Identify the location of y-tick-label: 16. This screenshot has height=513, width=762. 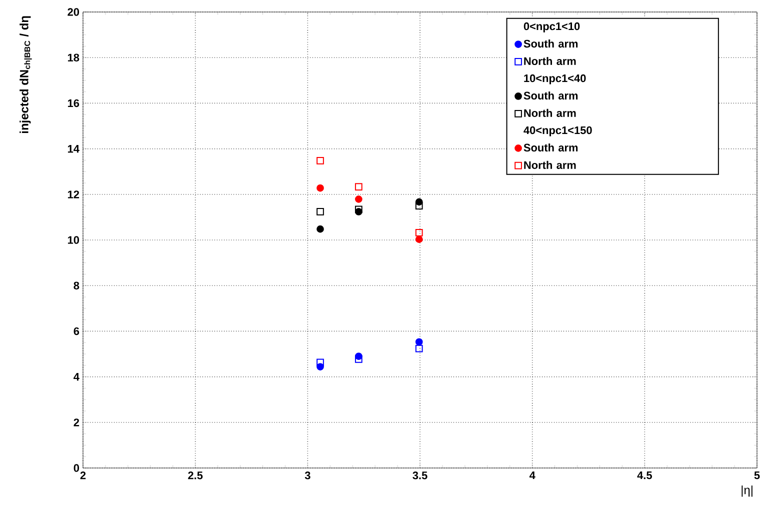
(74, 103).